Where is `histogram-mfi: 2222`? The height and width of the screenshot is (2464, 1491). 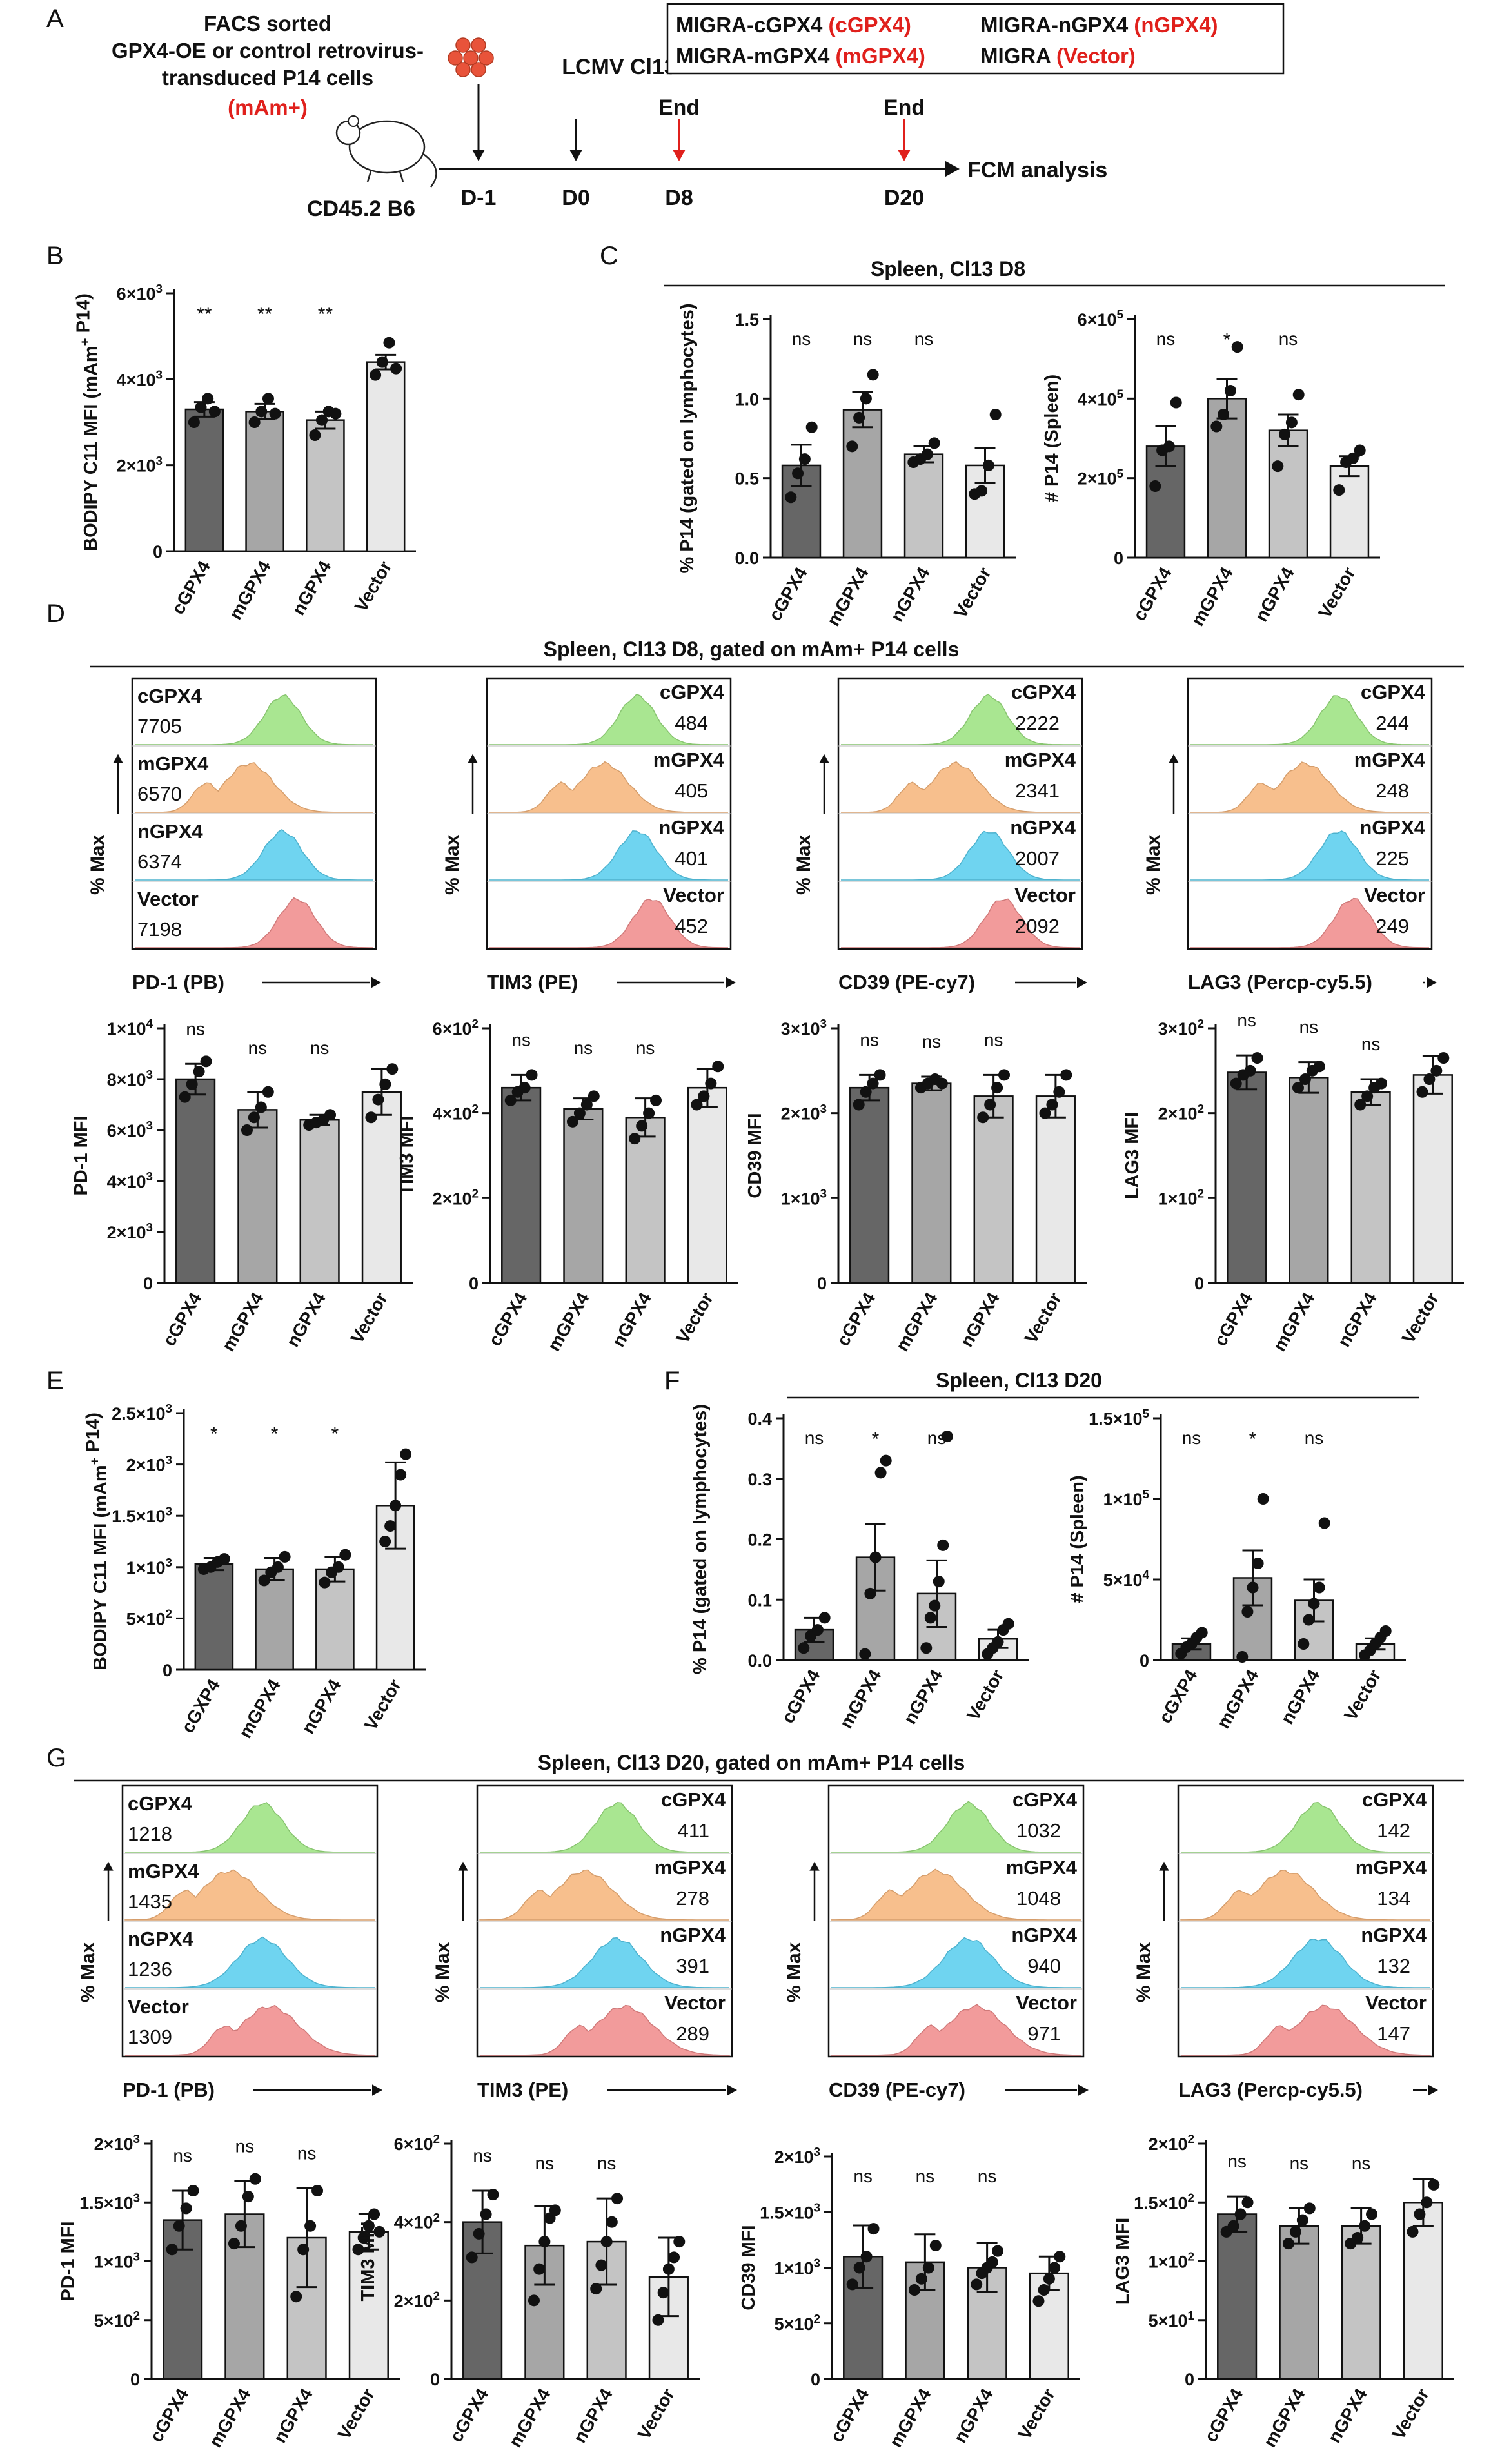 histogram-mfi: 2222 is located at coordinates (1037, 723).